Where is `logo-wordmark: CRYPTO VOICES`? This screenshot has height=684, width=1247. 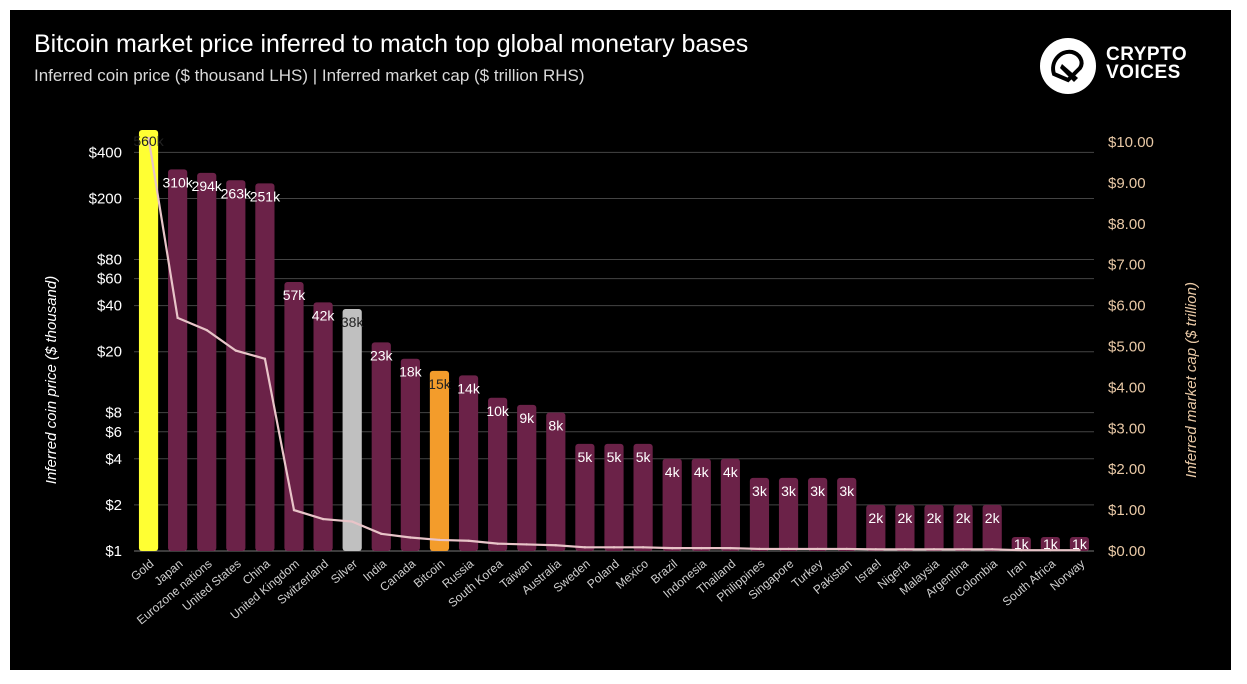 logo-wordmark: CRYPTO VOICES is located at coordinates (1147, 63).